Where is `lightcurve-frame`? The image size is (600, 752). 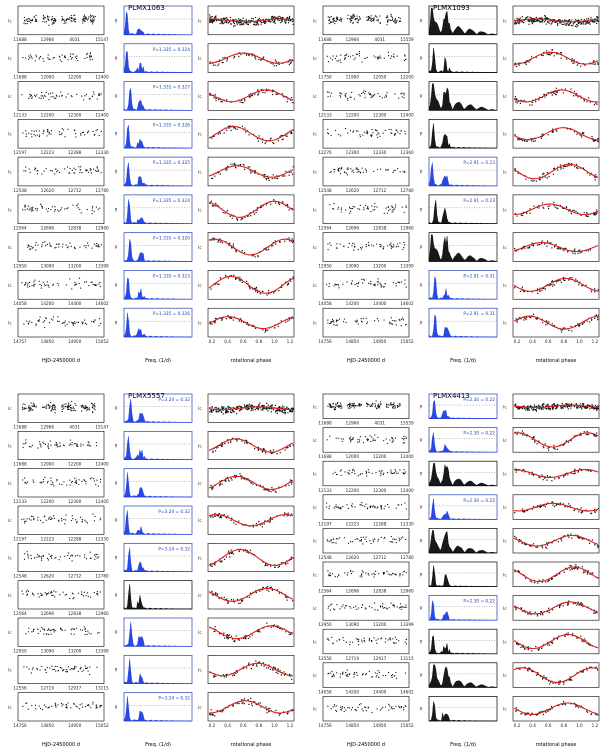 lightcurve-frame is located at coordinates (61, 247).